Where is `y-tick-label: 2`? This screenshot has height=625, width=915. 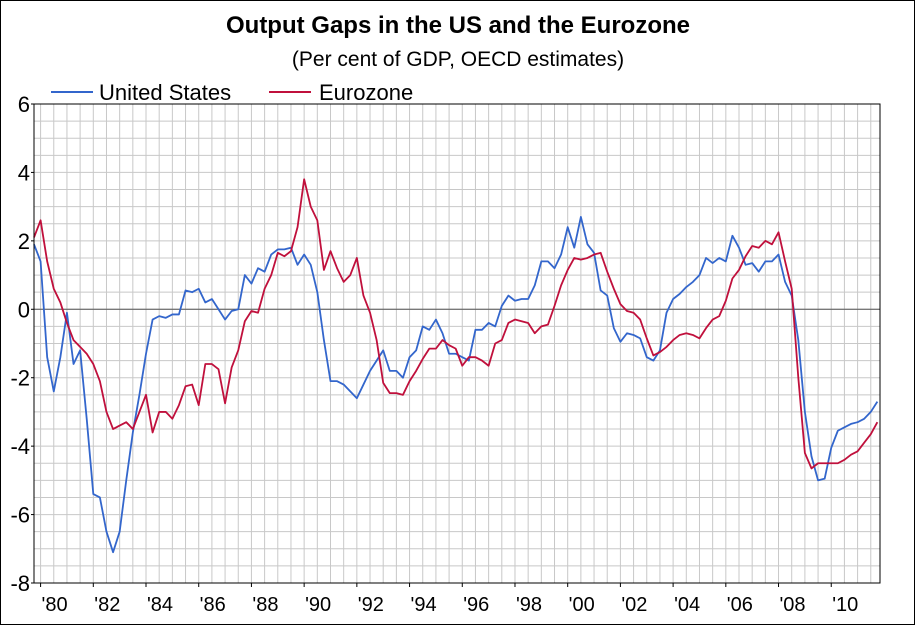 y-tick-label: 2 is located at coordinates (24, 241).